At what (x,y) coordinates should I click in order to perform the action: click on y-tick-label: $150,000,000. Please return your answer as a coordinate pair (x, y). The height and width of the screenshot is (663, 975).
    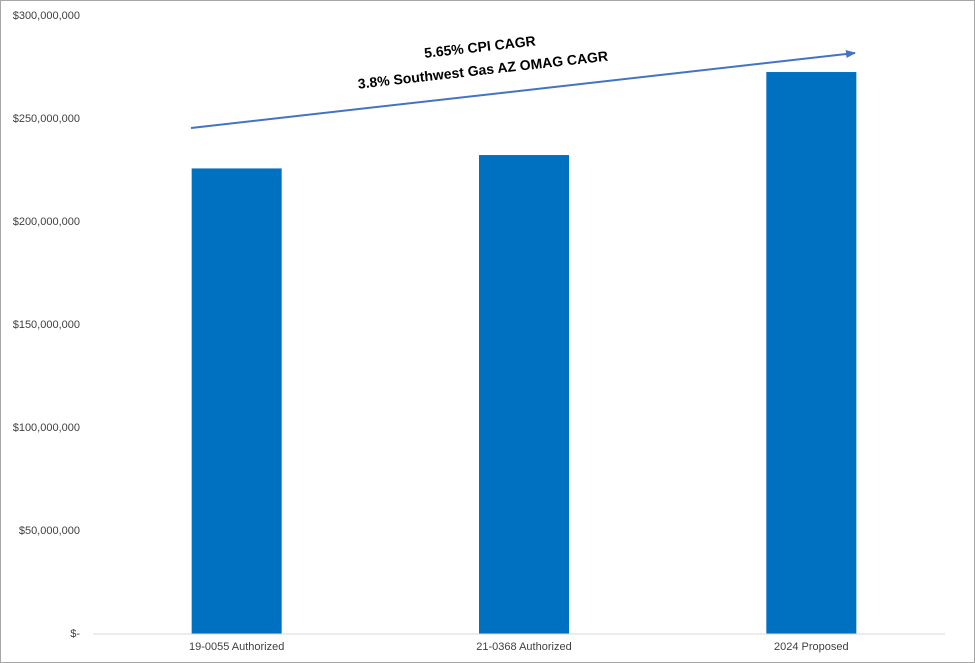
    Looking at the image, I should click on (46, 325).